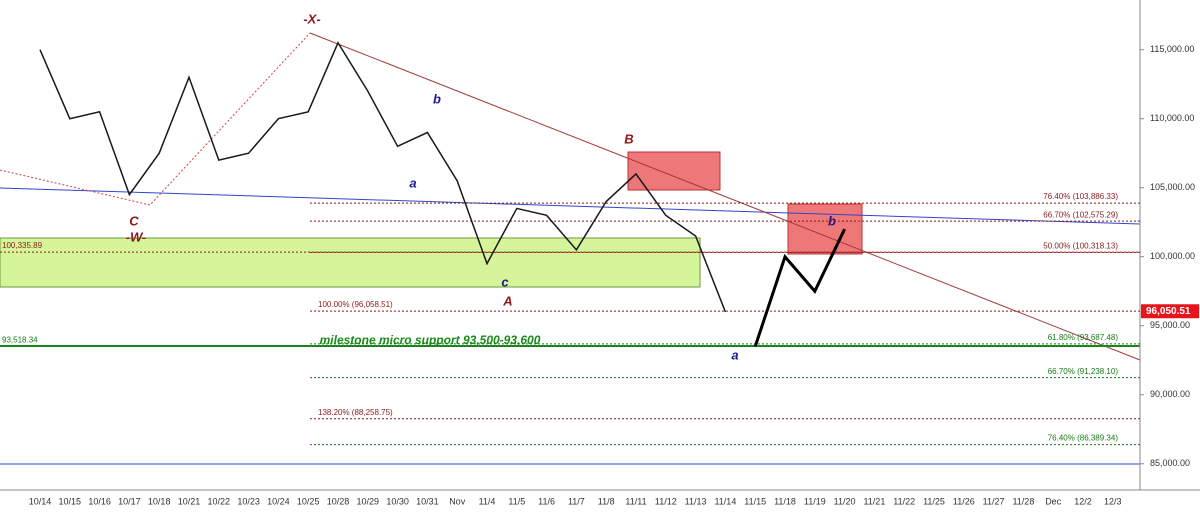 The height and width of the screenshot is (513, 1200). Describe the element at coordinates (427, 501) in the screenshot. I see `x-tick-label: 10/31` at that location.